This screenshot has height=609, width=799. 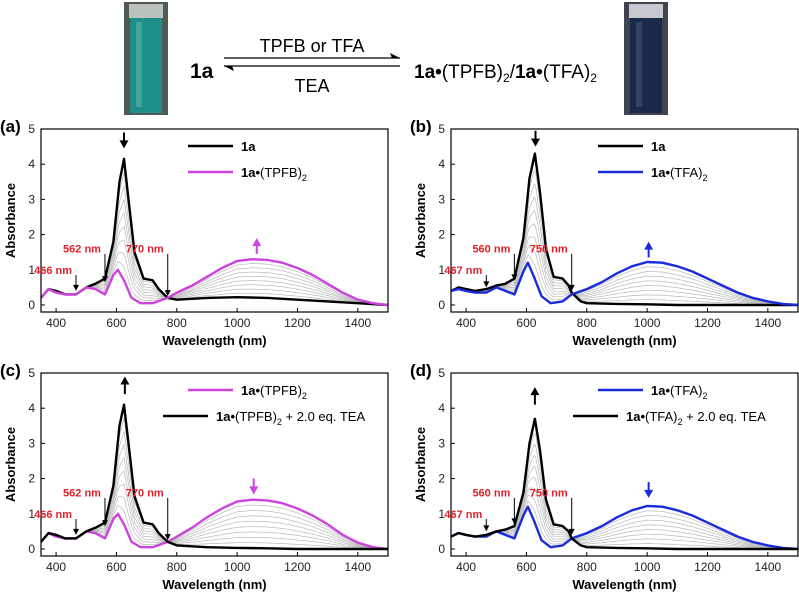 I want to click on left-vial, so click(x=146, y=58).